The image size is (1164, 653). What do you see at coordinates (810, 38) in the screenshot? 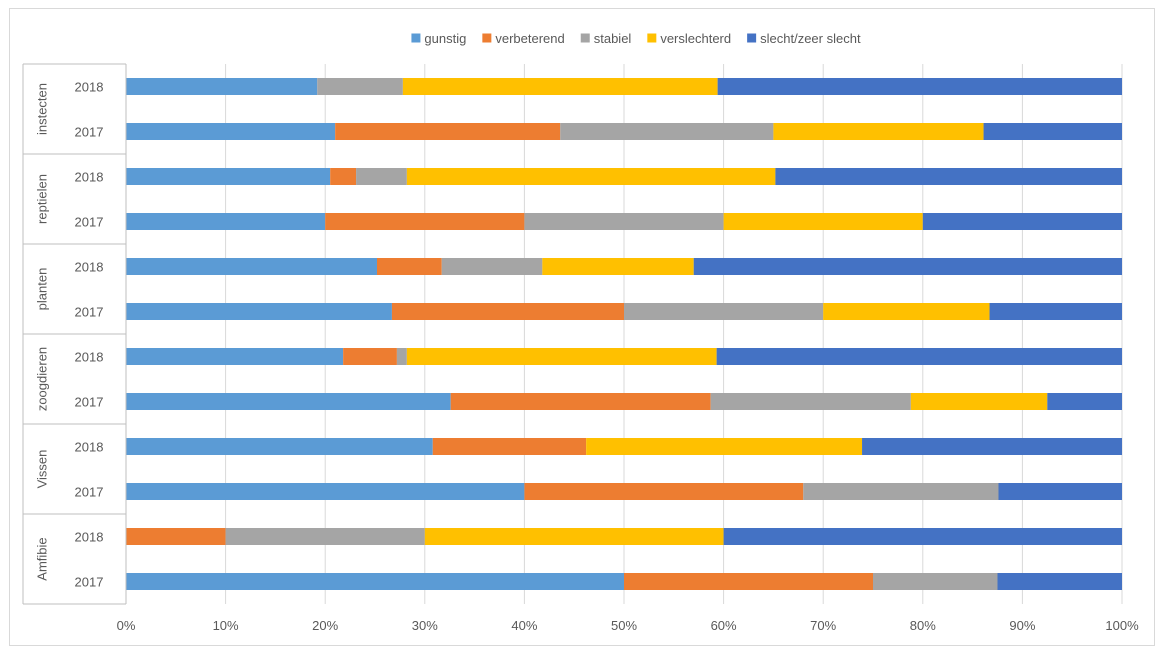
I see `legend-label: slecht/zeer slecht` at bounding box center [810, 38].